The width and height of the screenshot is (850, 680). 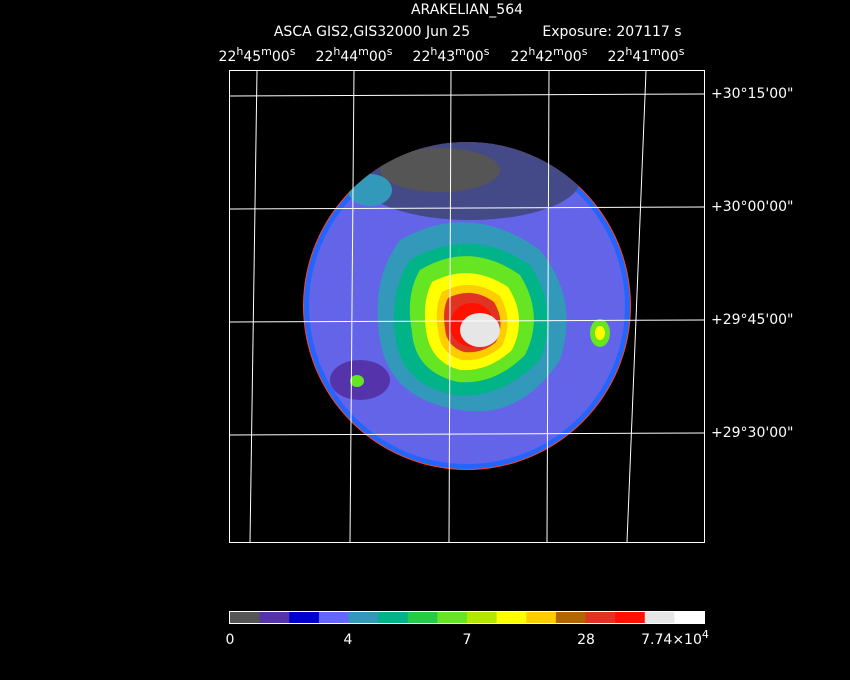 I want to click on label-part: 7, so click(x=467, y=640).